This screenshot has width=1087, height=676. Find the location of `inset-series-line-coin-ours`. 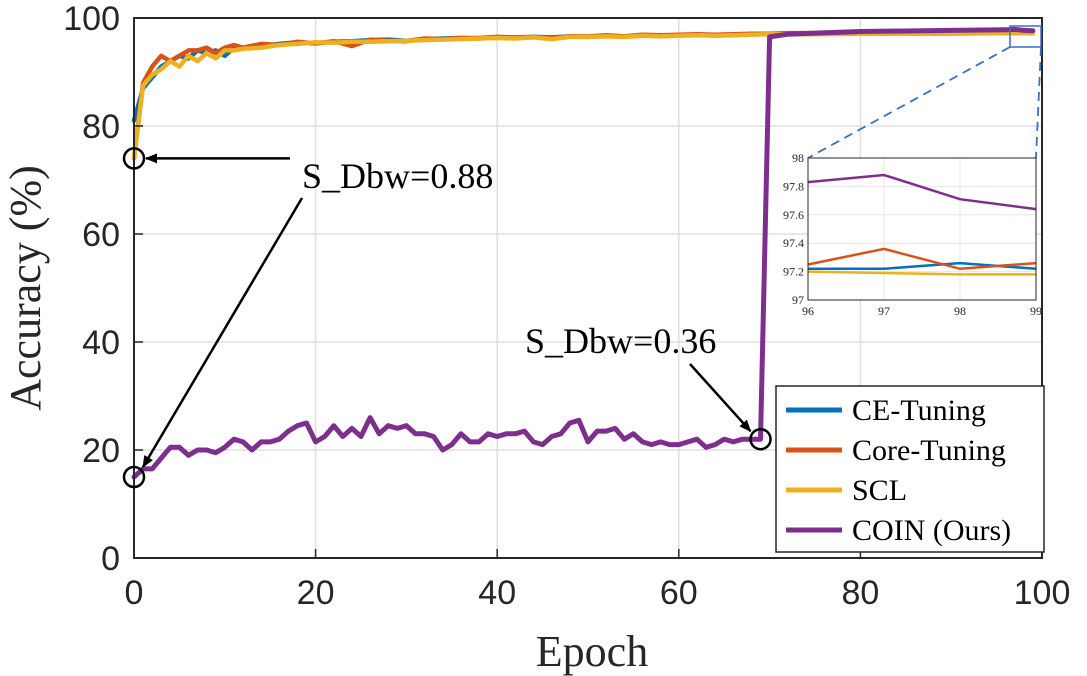

inset-series-line-coin-ours is located at coordinates (922, 192).